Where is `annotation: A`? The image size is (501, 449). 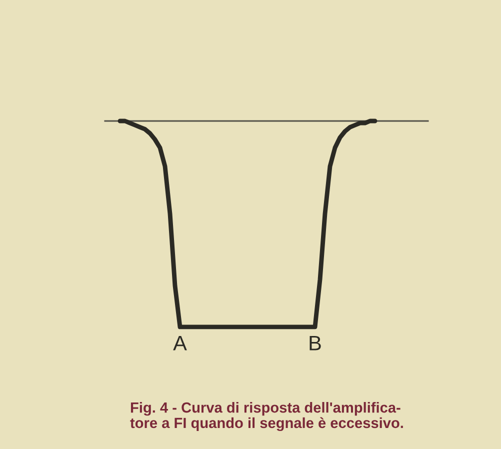
annotation: A is located at coordinates (180, 343).